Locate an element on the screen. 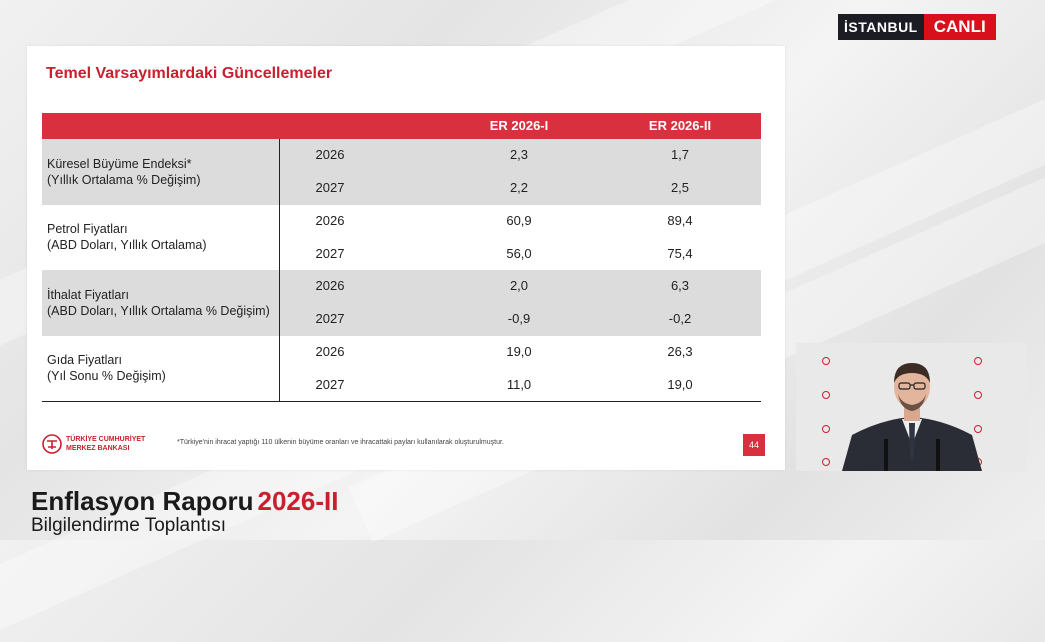 This screenshot has width=1045, height=642. logo-line1: TÜRKİYE CUMHURİYET is located at coordinates (106, 439).